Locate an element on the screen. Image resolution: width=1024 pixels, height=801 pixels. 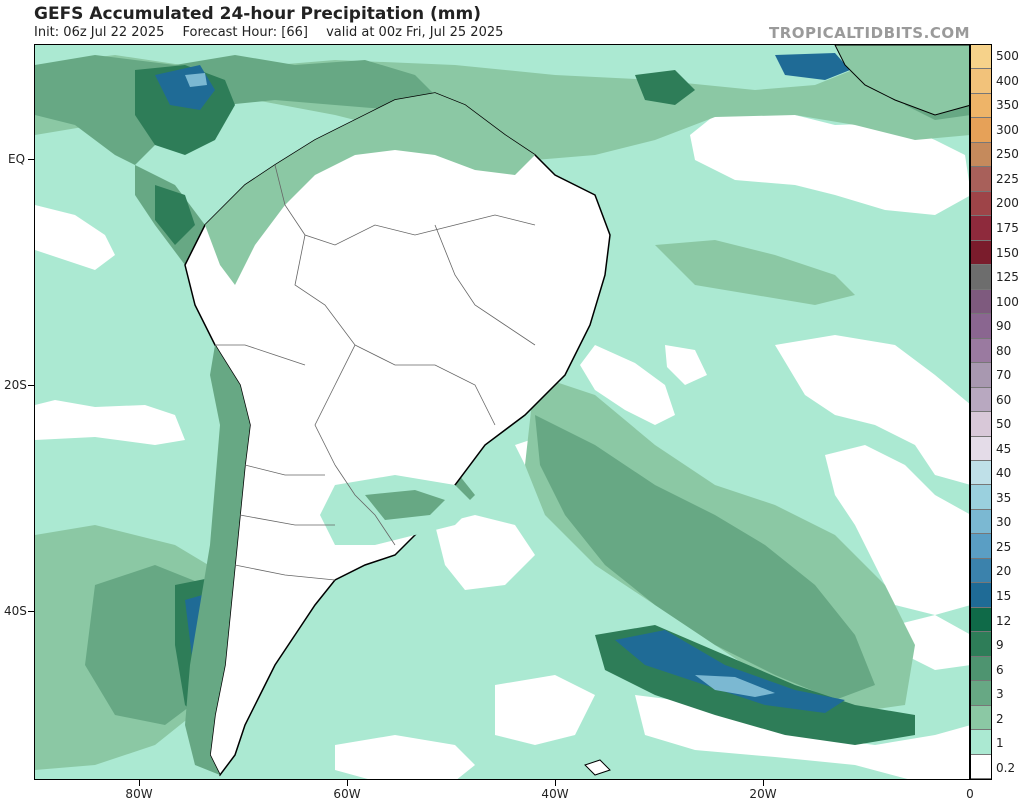
colorbar-label: 45 is located at coordinates (1004, 448).